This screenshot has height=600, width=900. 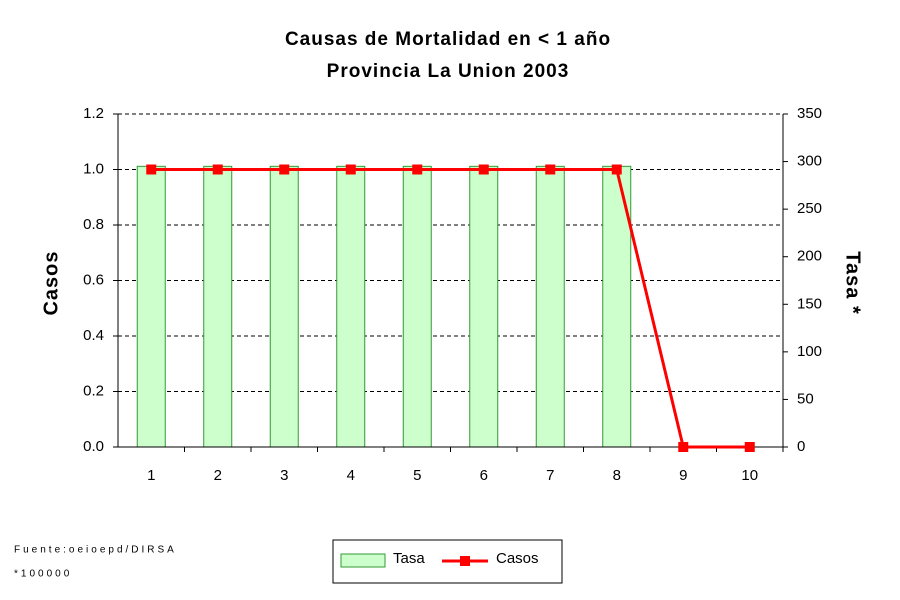 What do you see at coordinates (465, 561) in the screenshot?
I see `legend-marker` at bounding box center [465, 561].